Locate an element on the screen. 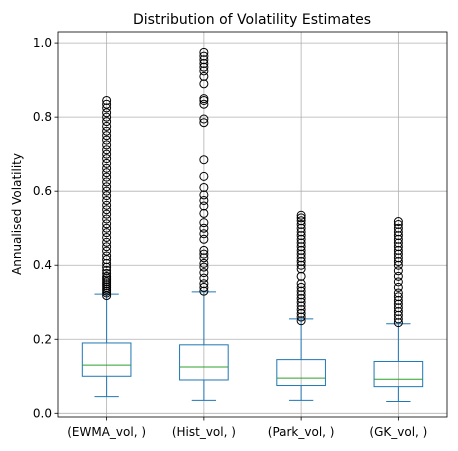 Image resolution: width=458 pixels, height=451 pixels. y-tick-label: 0.8 is located at coordinates (42, 117).